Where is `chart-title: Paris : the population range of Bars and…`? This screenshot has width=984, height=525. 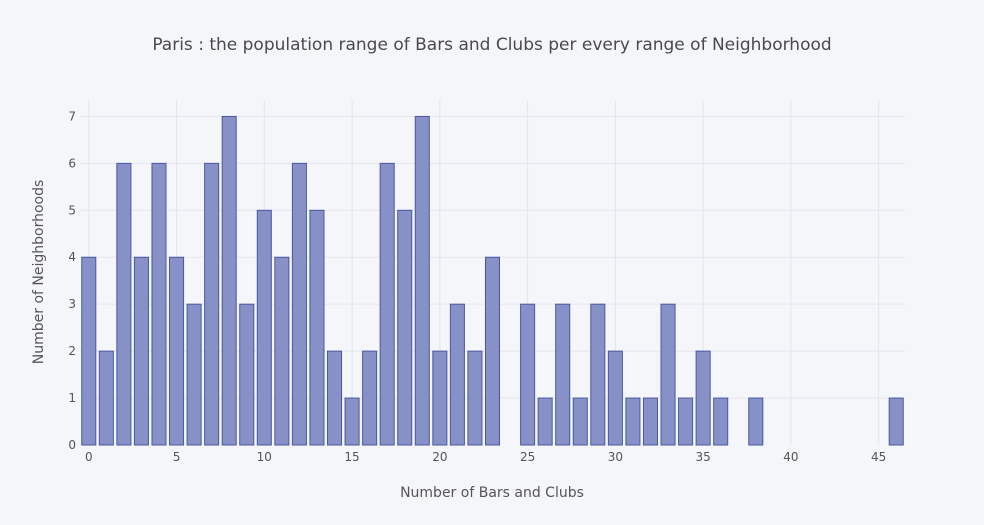 chart-title: Paris : the population range of Bars and… is located at coordinates (491, 45).